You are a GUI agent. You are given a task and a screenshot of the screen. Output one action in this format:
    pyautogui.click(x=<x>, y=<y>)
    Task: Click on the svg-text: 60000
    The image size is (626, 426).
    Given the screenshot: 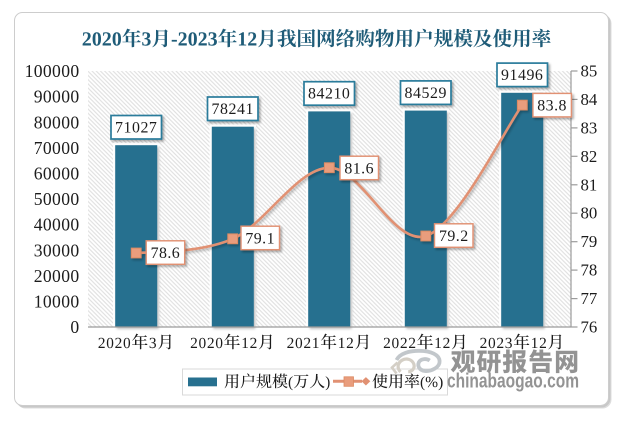 What is the action you would take?
    pyautogui.click(x=57, y=174)
    